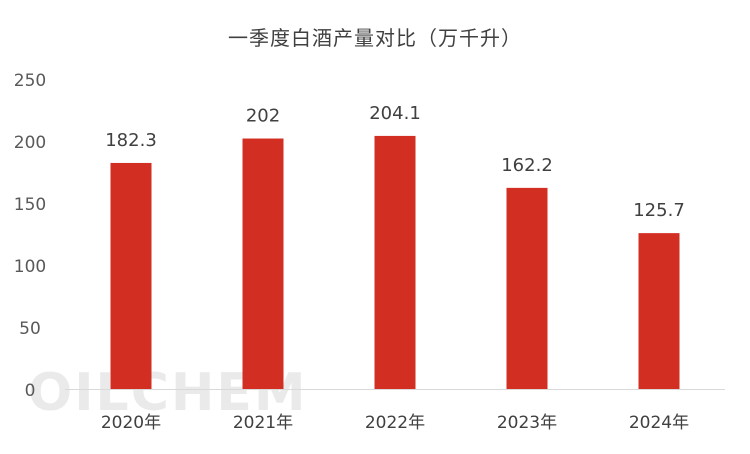  I want to click on y-tick-label: 0, so click(30, 391).